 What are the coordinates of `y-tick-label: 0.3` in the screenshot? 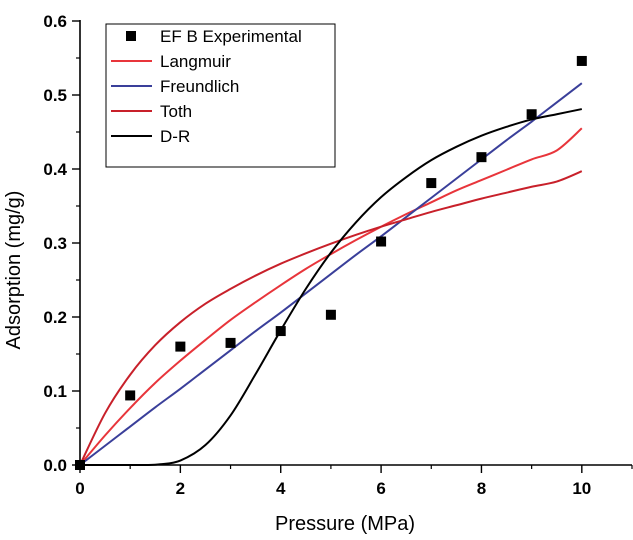 It's located at (55, 243).